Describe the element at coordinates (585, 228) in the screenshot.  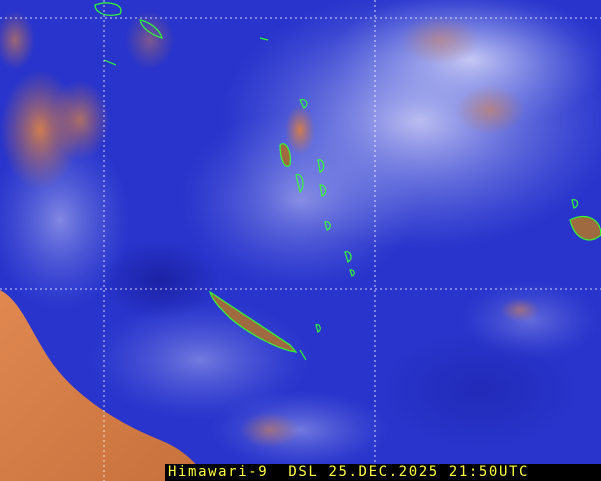
I see `fiji-island` at that location.